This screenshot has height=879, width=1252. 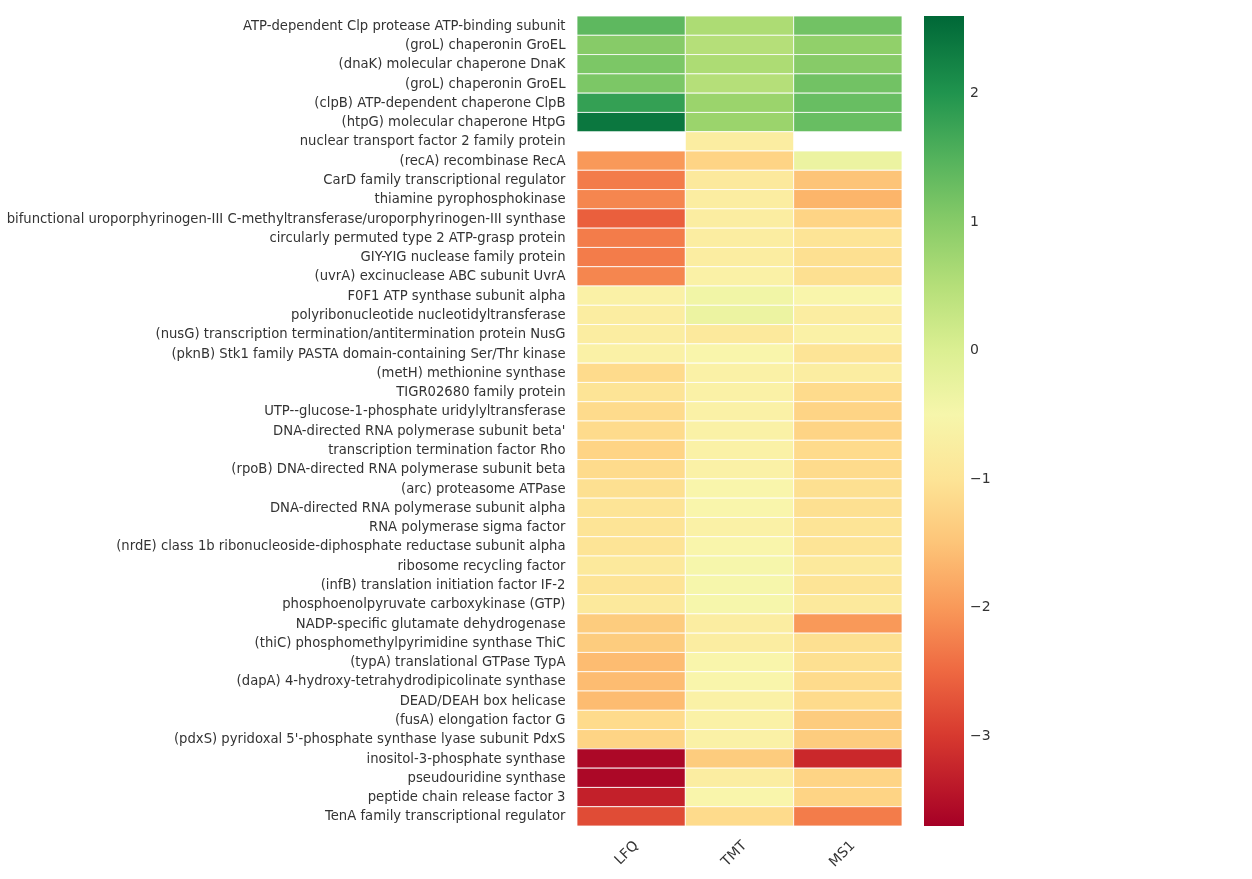 What do you see at coordinates (404, 25) in the screenshot?
I see `y-tick-label: ATP-dependent Clp protease ATP-binding subunit` at bounding box center [404, 25].